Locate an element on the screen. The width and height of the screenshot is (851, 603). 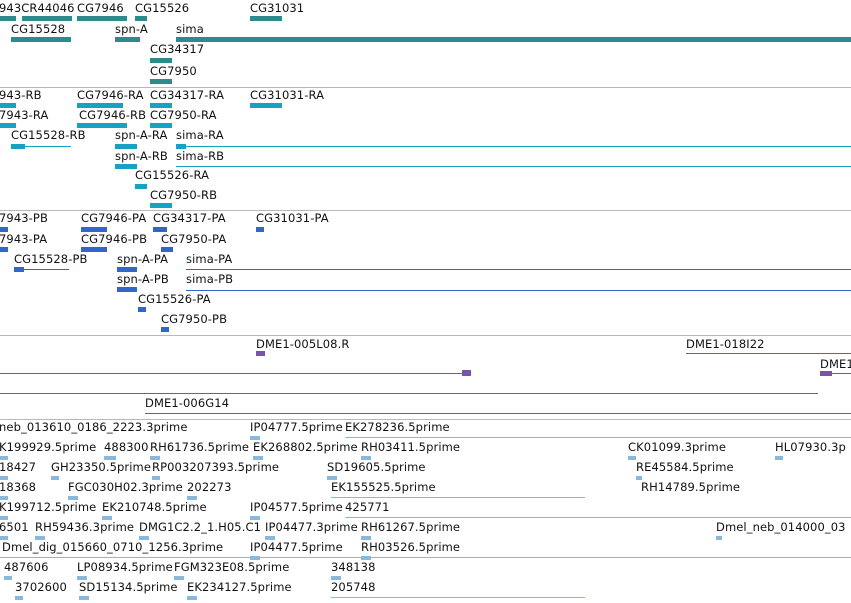
clone-label: DME1-006G14 is located at coordinates (187, 403).